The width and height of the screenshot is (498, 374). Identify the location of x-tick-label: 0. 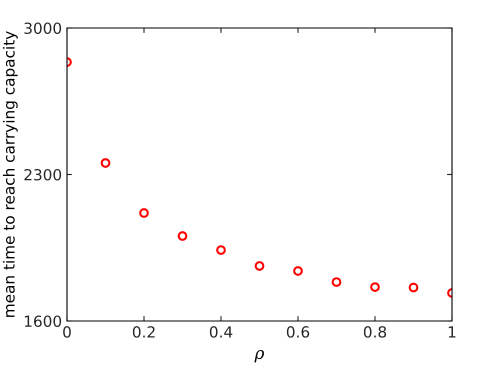
(67, 332).